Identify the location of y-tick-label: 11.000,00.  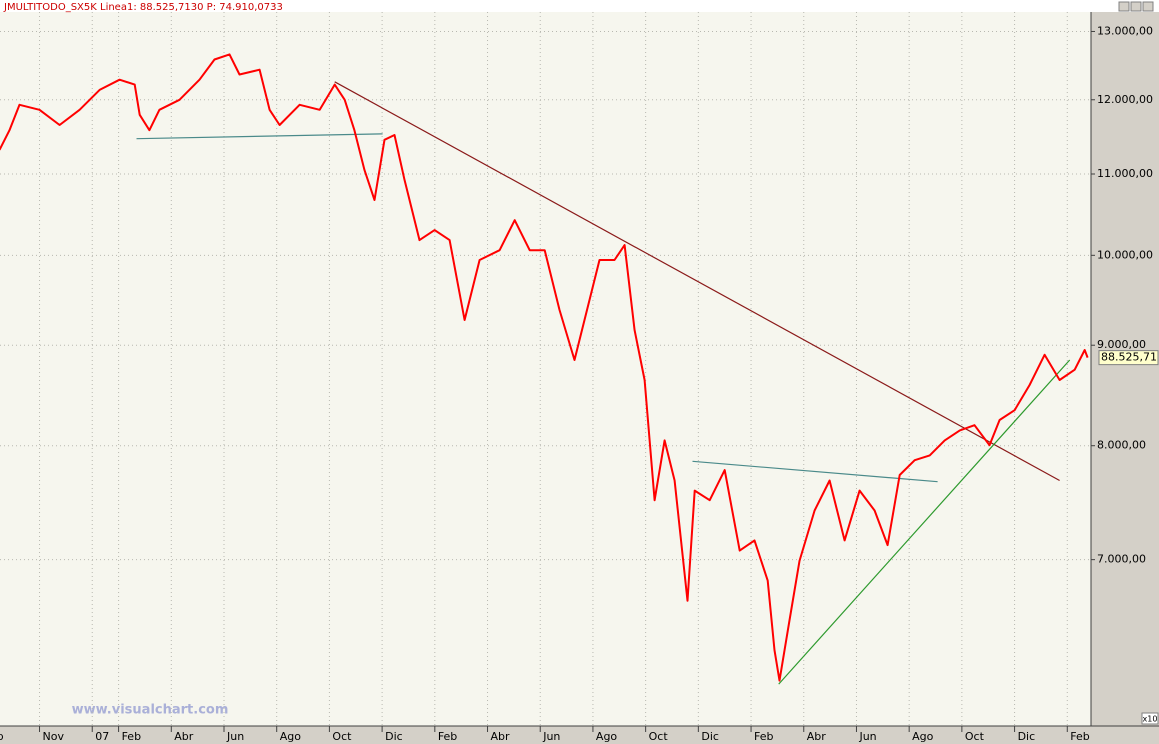
(1125, 173).